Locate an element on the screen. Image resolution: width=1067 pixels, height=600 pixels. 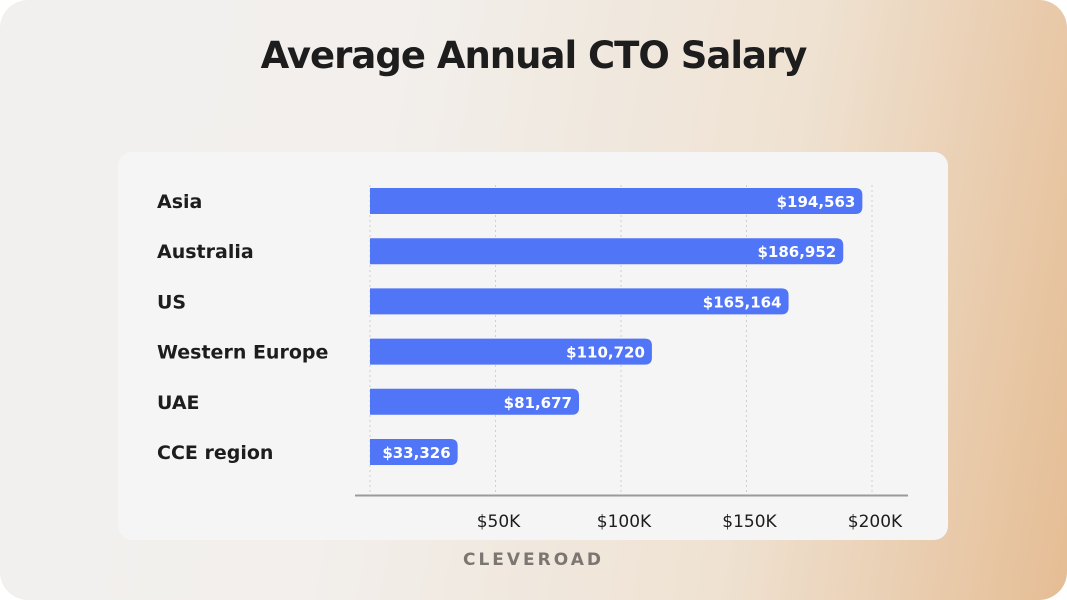
data-label: $165,164 is located at coordinates (742, 302).